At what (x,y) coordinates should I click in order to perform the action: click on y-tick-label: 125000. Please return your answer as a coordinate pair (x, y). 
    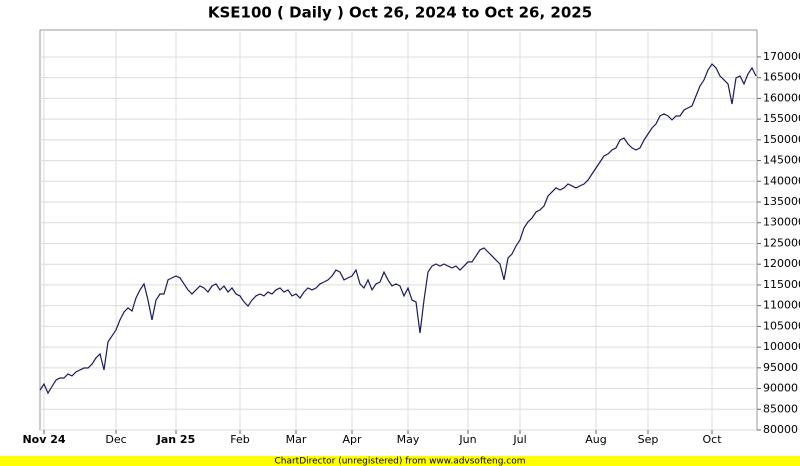
    Looking at the image, I should click on (781, 242).